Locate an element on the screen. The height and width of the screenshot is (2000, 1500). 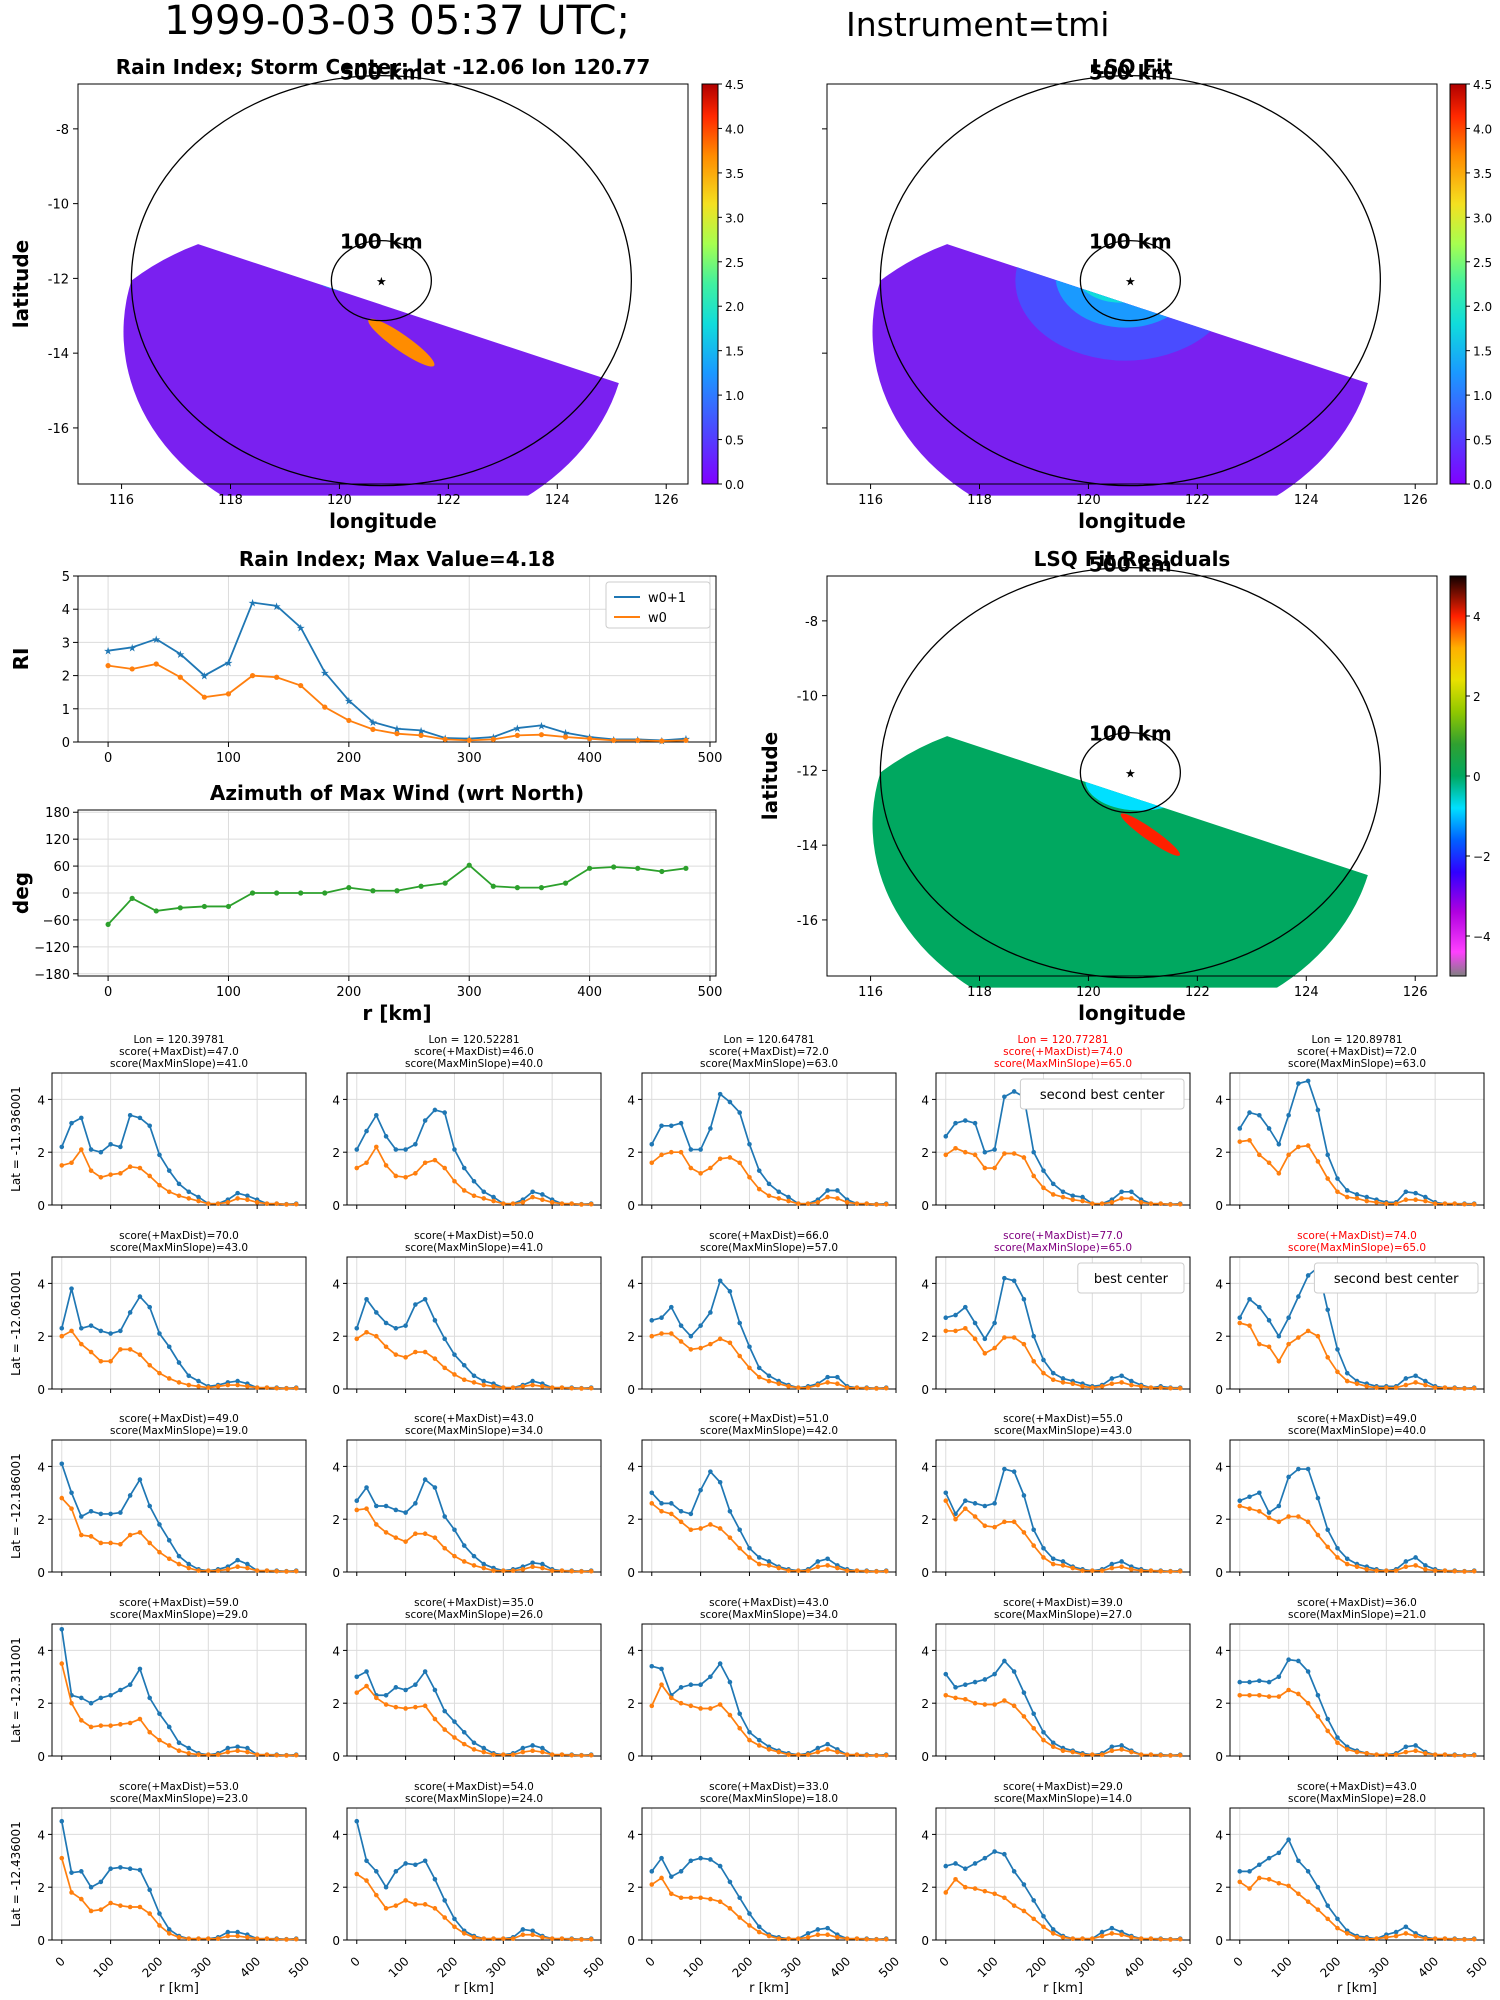
panel-title-line: score(+MaxDist)=50.0 is located at coordinates (474, 1236).